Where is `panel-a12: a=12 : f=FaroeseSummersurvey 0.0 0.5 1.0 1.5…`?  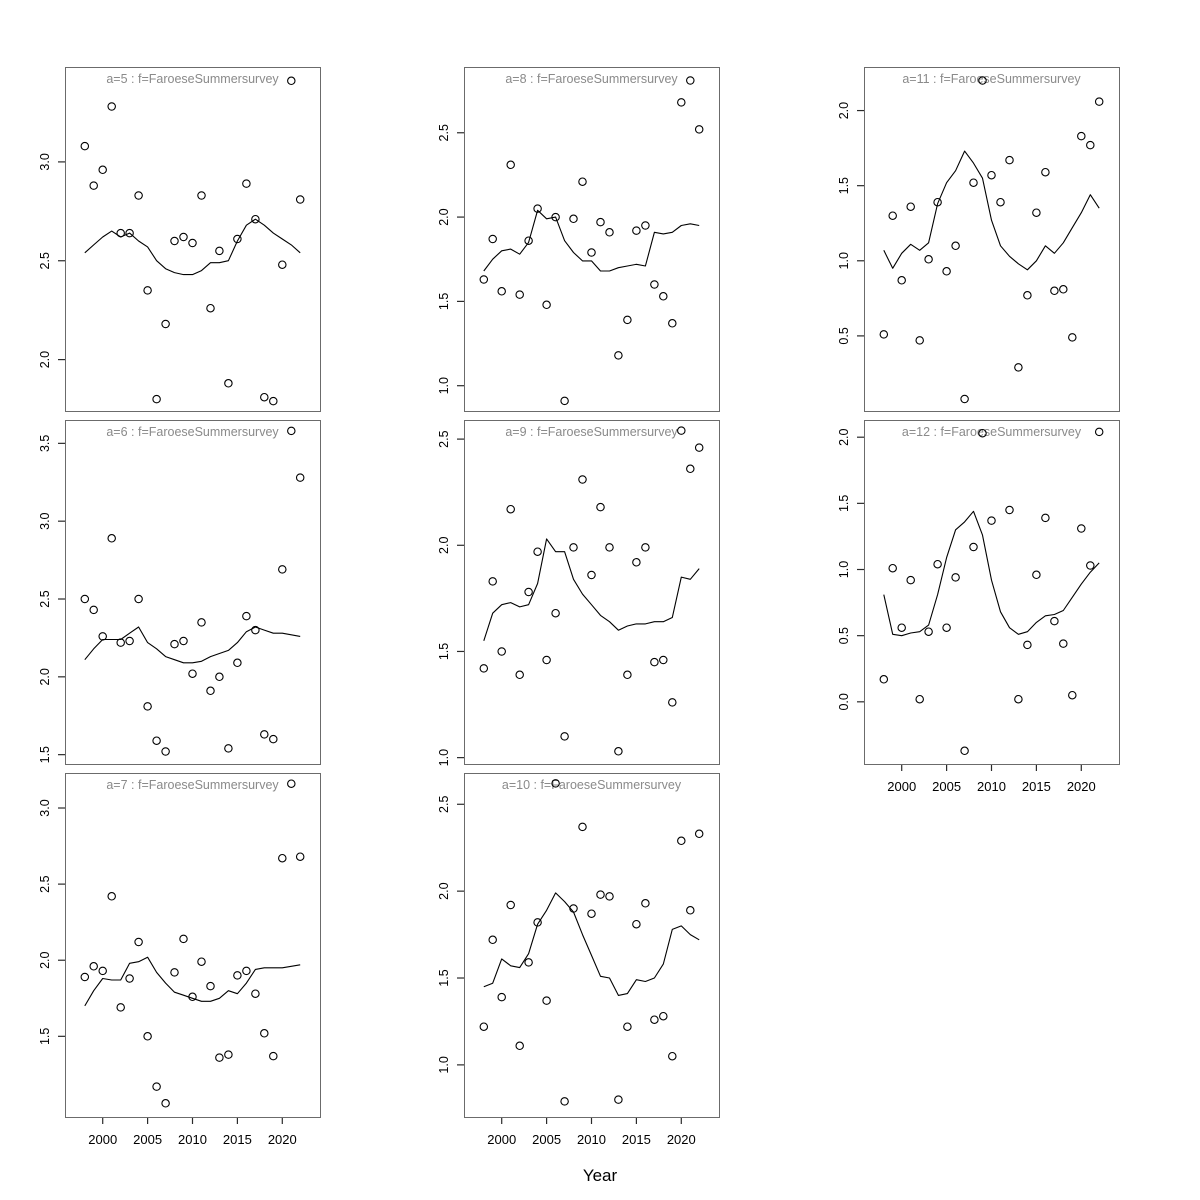
panel-a12: a=12 : f=FaroeseSummersurvey 0.0 0.5 1.0 1.5… is located at coordinates (978, 607).